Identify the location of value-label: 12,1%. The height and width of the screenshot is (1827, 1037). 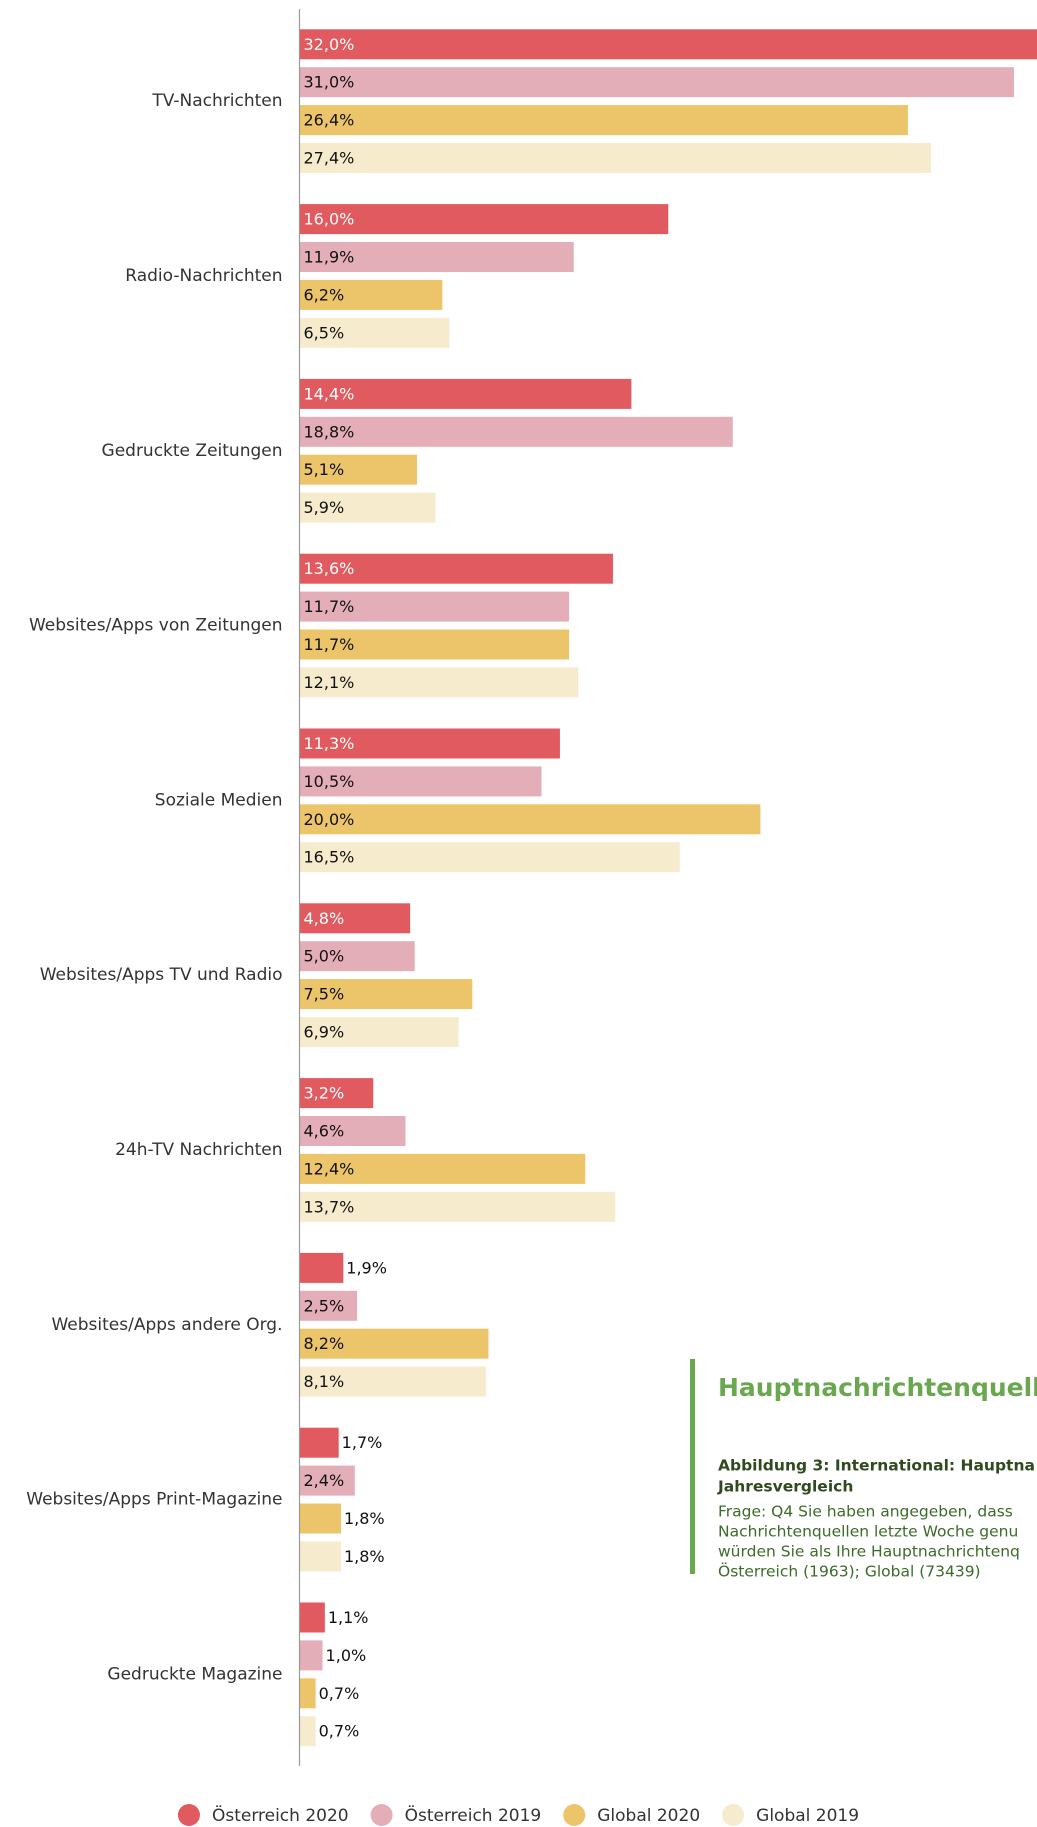
(329, 682).